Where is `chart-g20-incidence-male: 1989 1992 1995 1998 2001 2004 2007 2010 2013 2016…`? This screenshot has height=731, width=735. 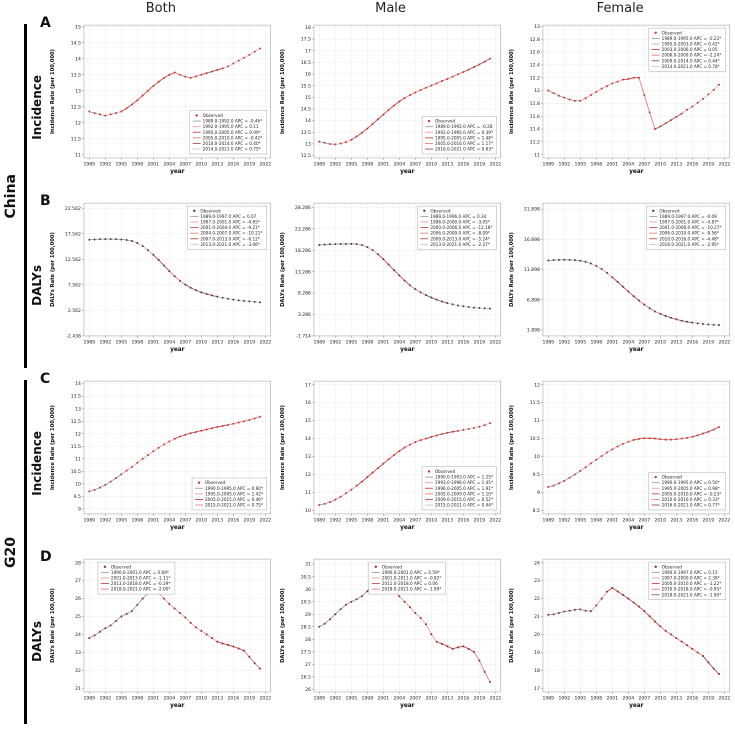
chart-g20-incidence-male: 1989 1992 1995 1998 2001 2004 2007 2010 2013 2016… is located at coordinates (391, 463).